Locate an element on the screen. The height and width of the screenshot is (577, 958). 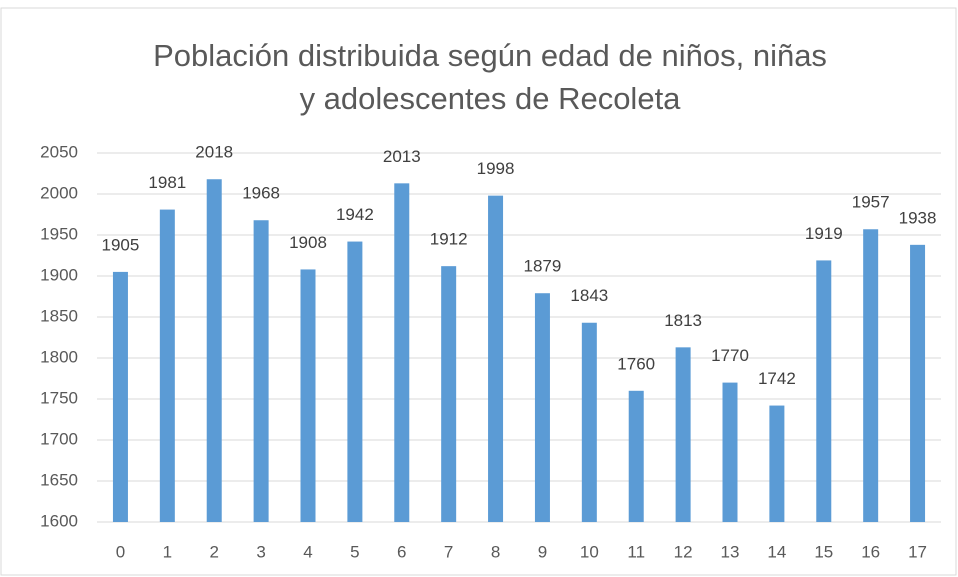
data-label: 1879 is located at coordinates (543, 266).